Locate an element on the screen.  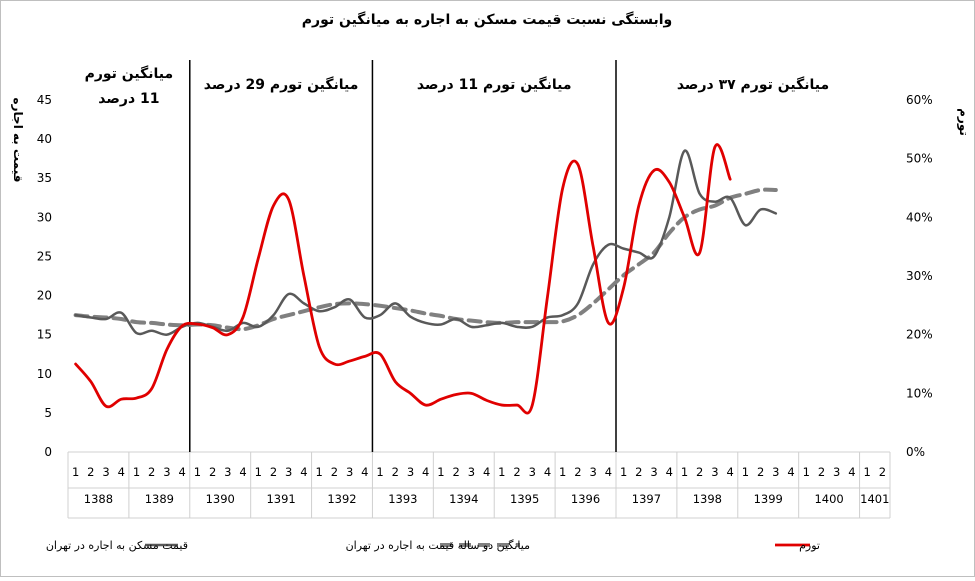
x-year-label: 1389 is located at coordinates (159, 499).